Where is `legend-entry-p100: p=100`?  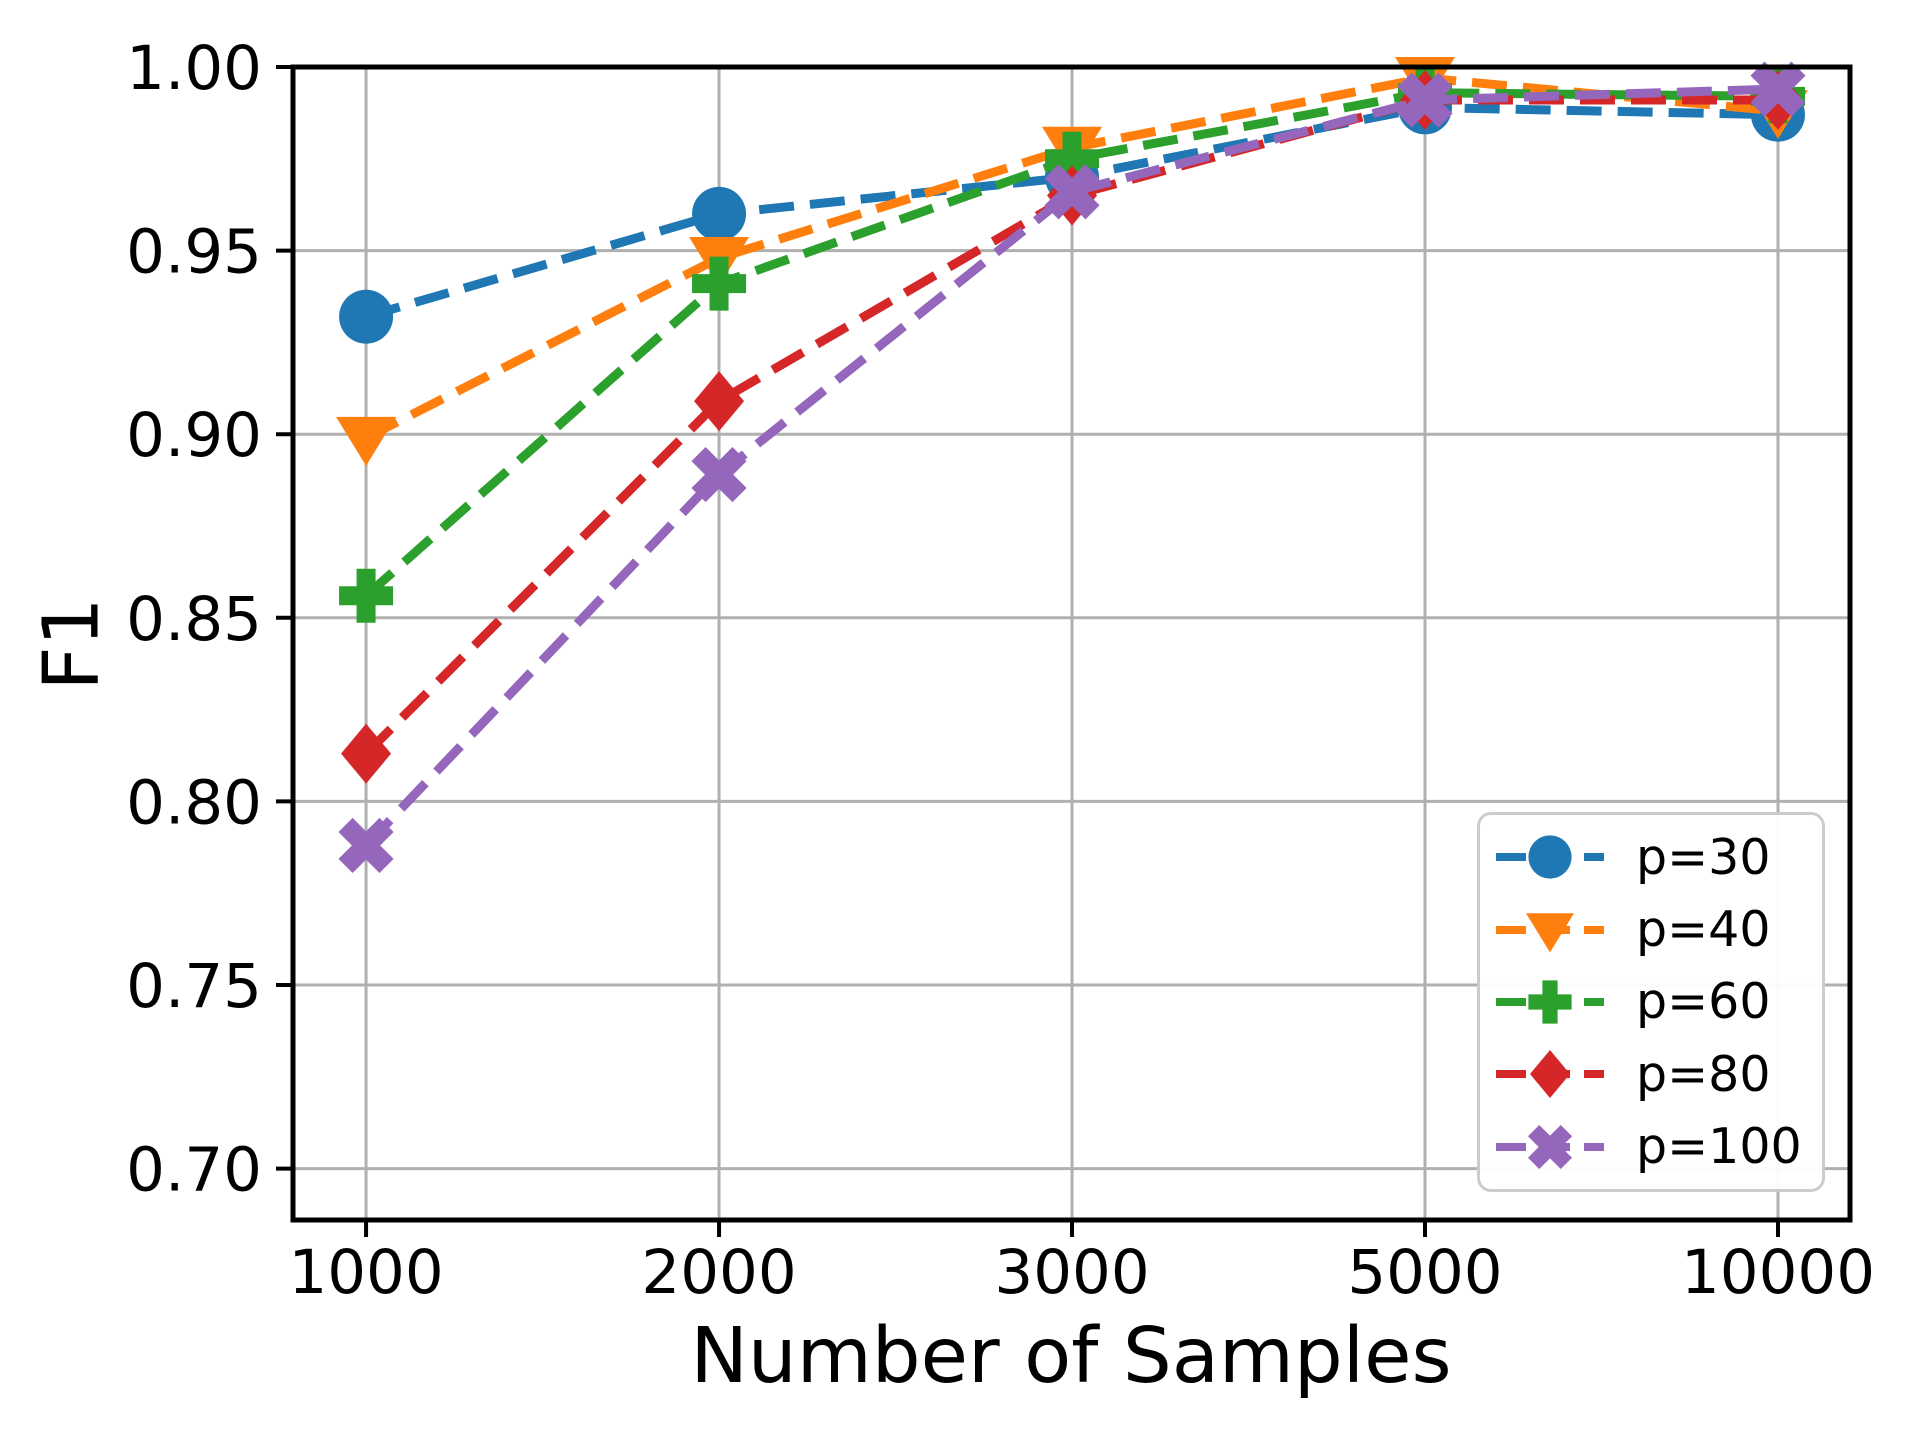 legend-entry-p100: p=100 is located at coordinates (1658, 1147).